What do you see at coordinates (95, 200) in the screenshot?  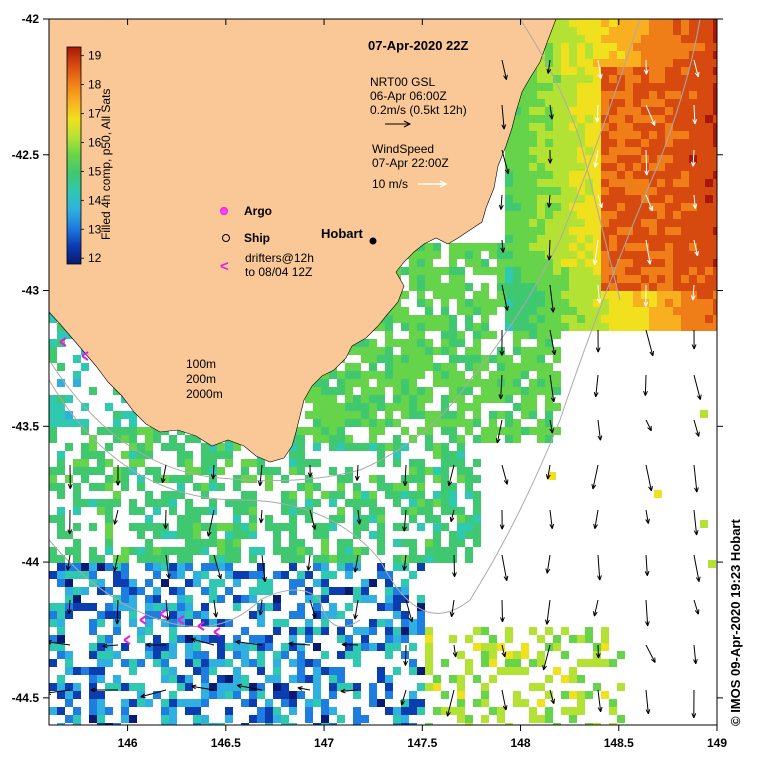 I see `colorbar-tick-label: 14` at bounding box center [95, 200].